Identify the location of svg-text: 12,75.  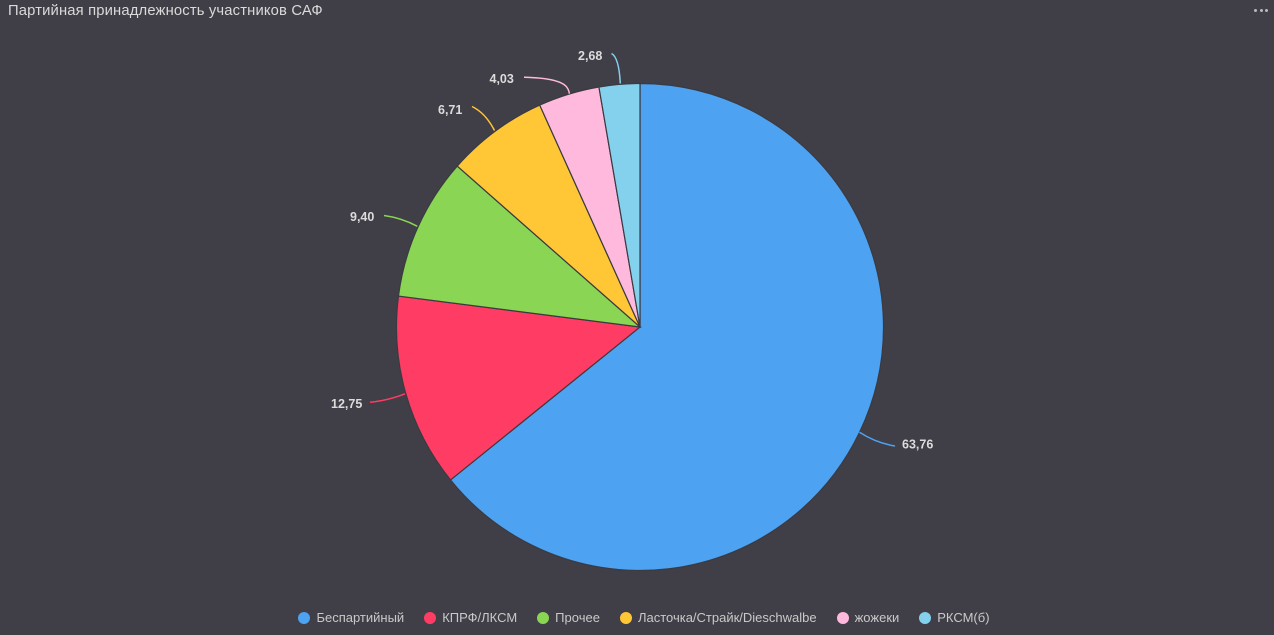
(346, 404).